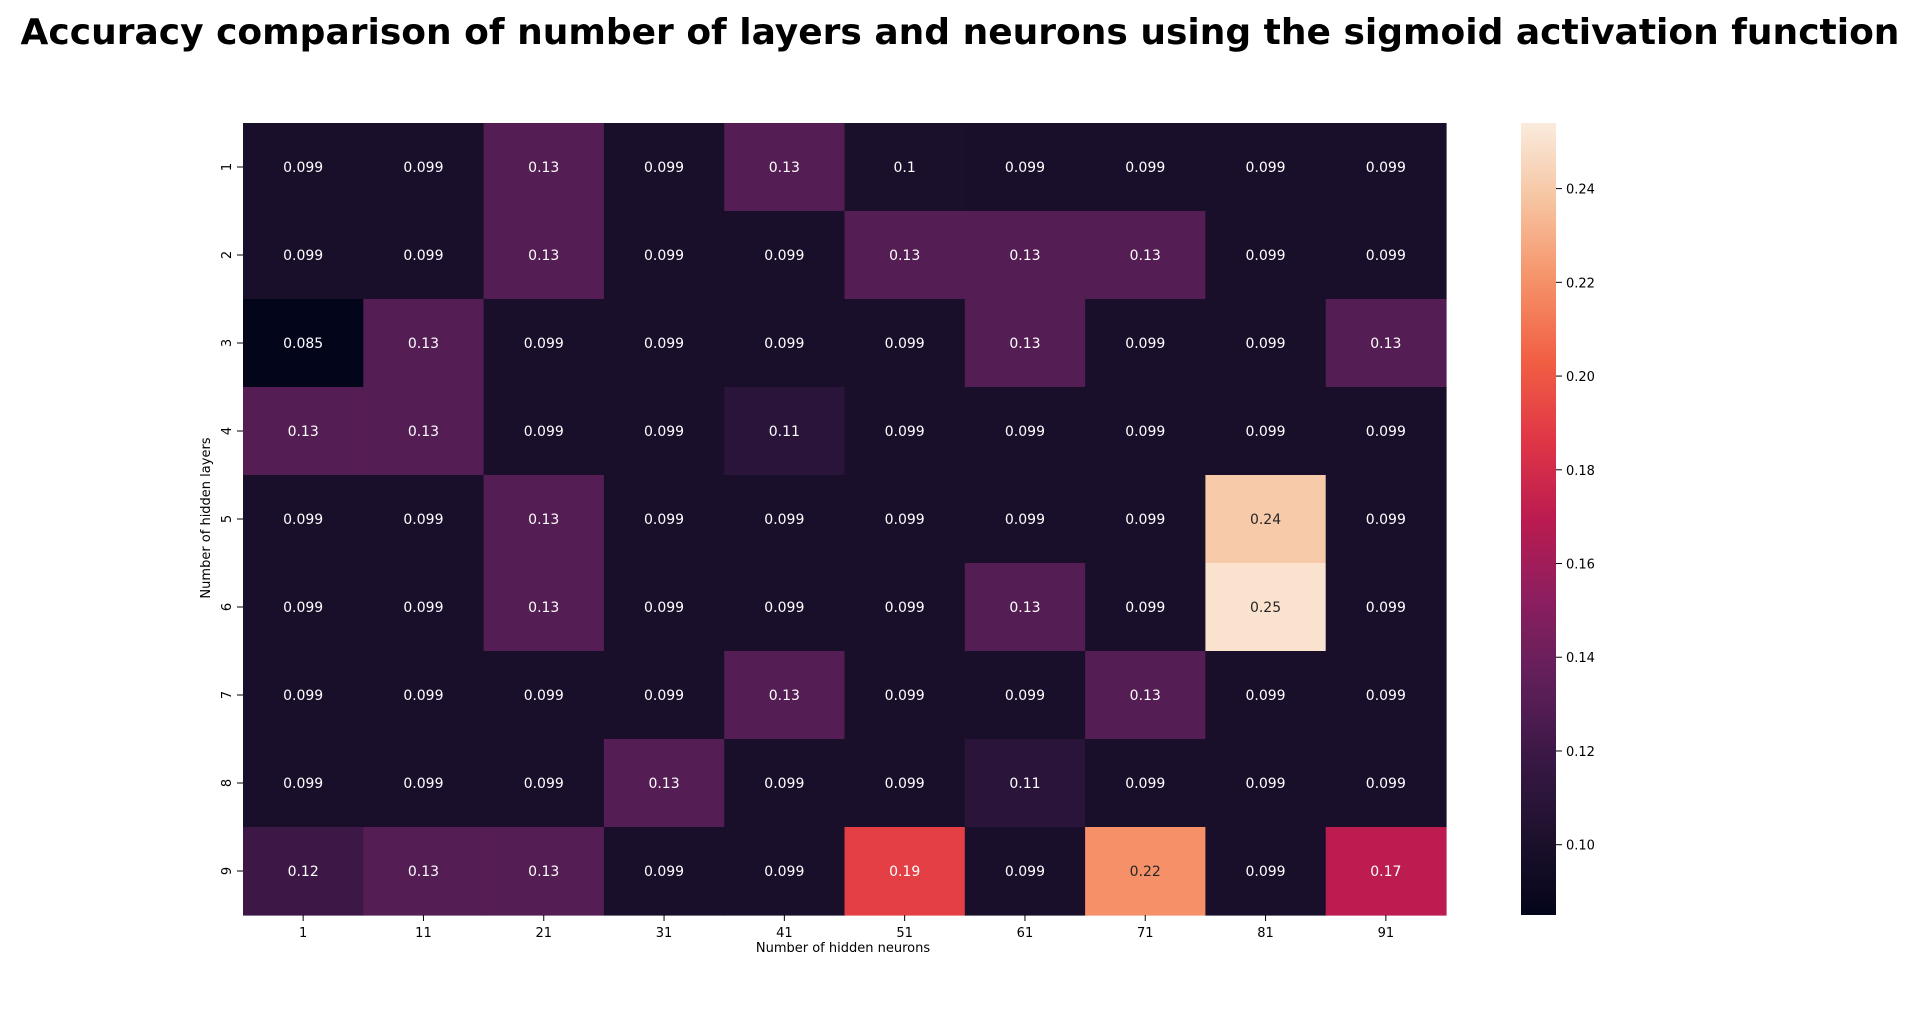 Image resolution: width=1920 pixels, height=1017 pixels. I want to click on x-tick-label: 61, so click(1025, 933).